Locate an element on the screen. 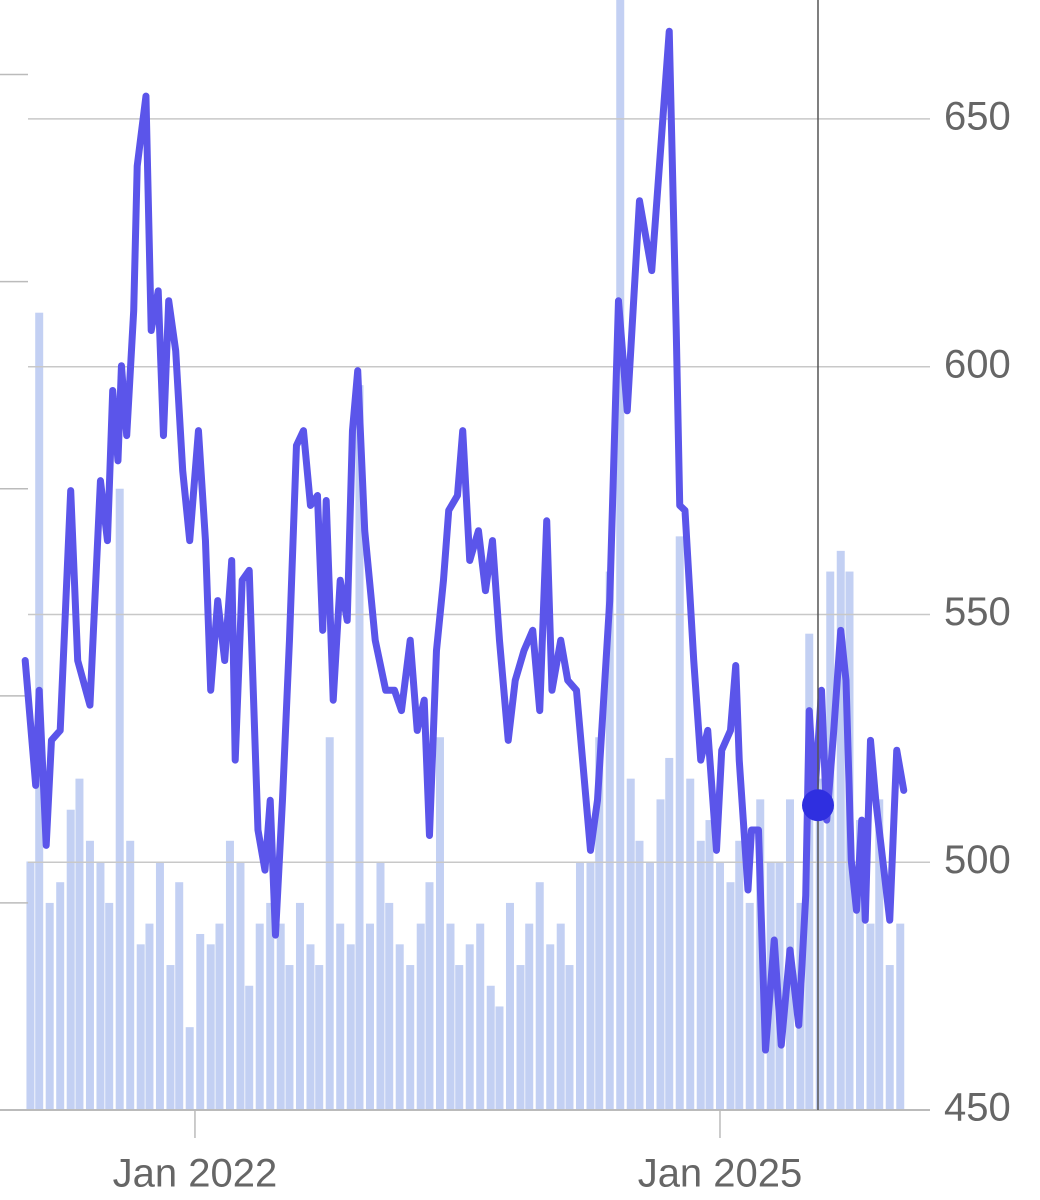  y-tick-label: 650 is located at coordinates (977, 116).